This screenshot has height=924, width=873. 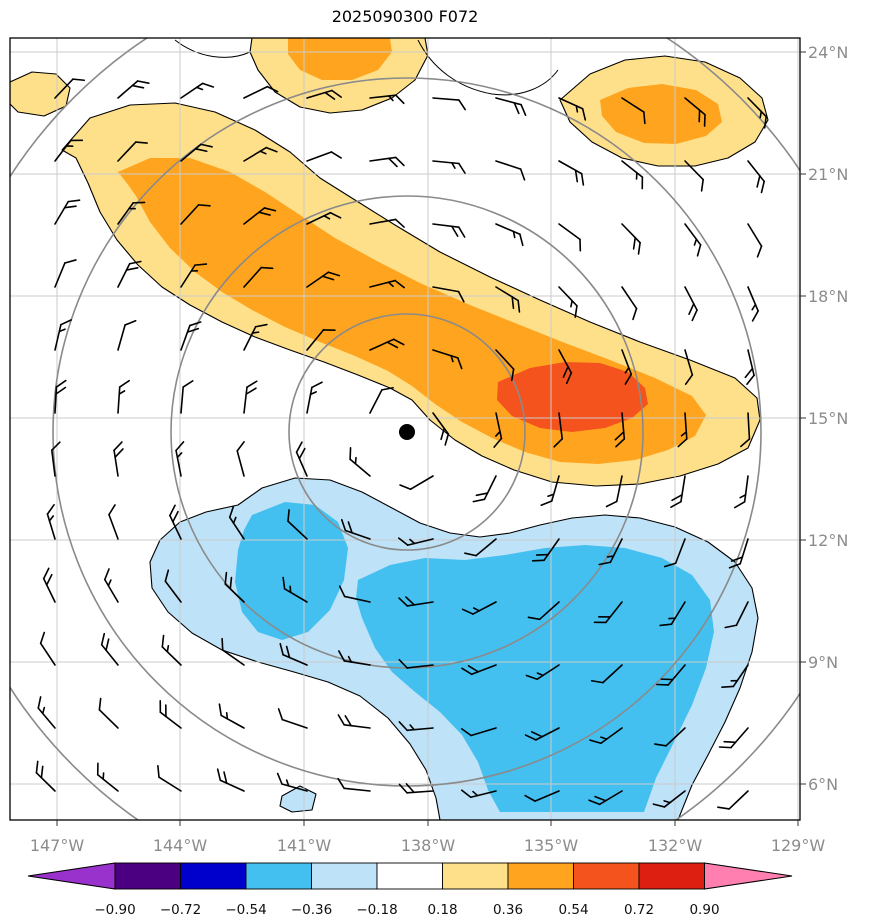 I want to click on latitude-label: 15°N, so click(x=828, y=418).